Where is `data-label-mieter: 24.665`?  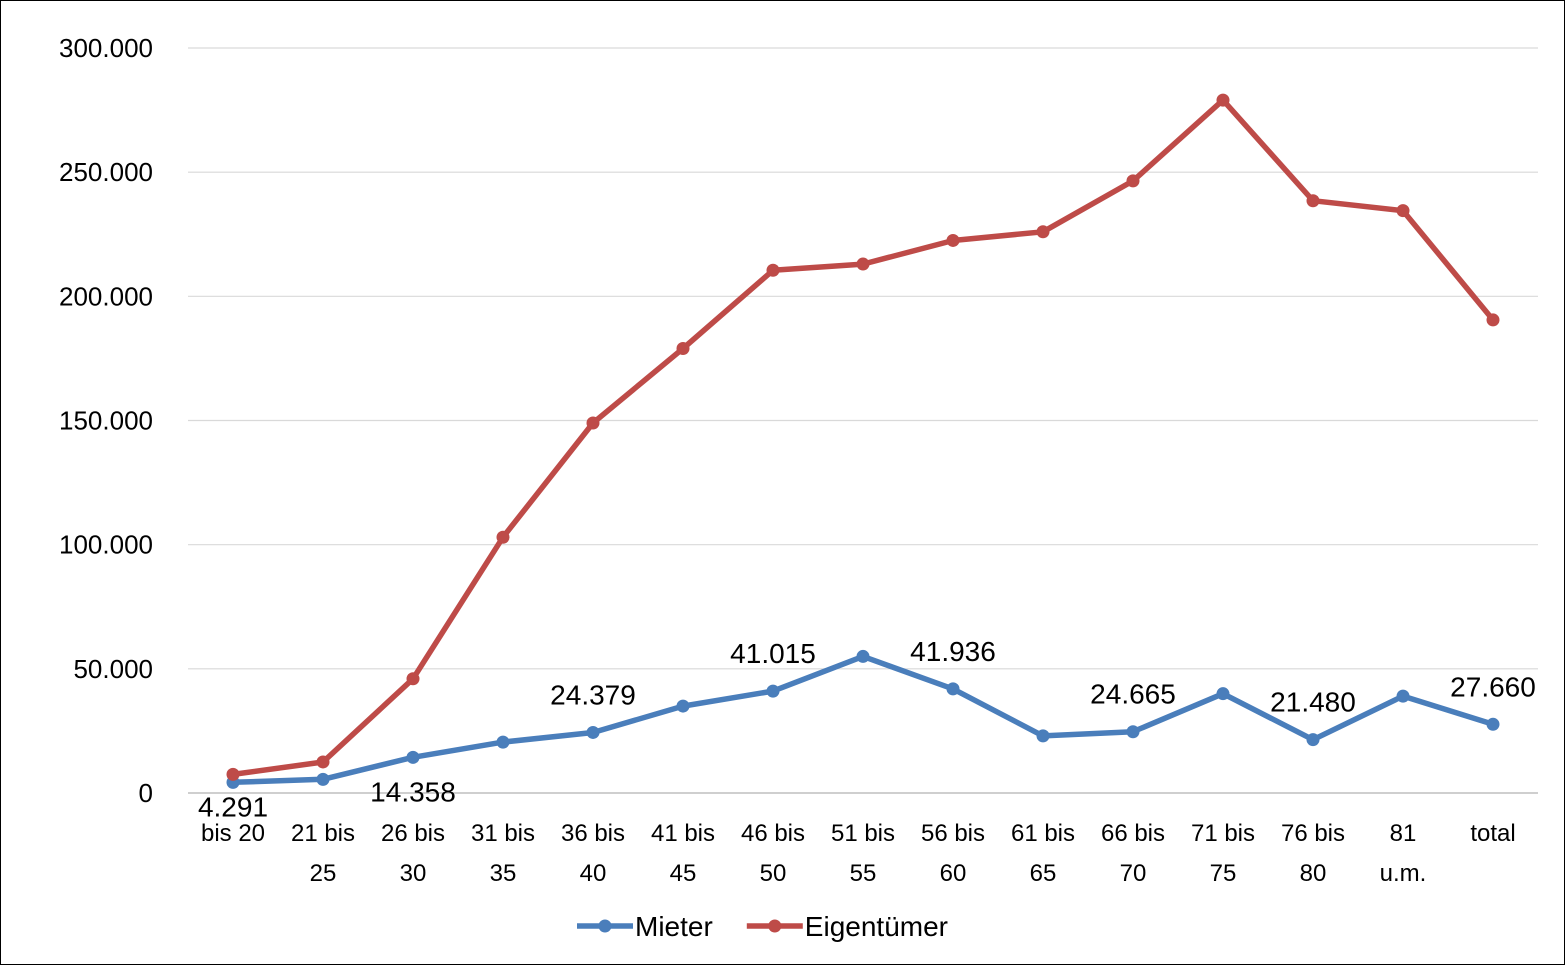
data-label-mieter: 24.665 is located at coordinates (1133, 694).